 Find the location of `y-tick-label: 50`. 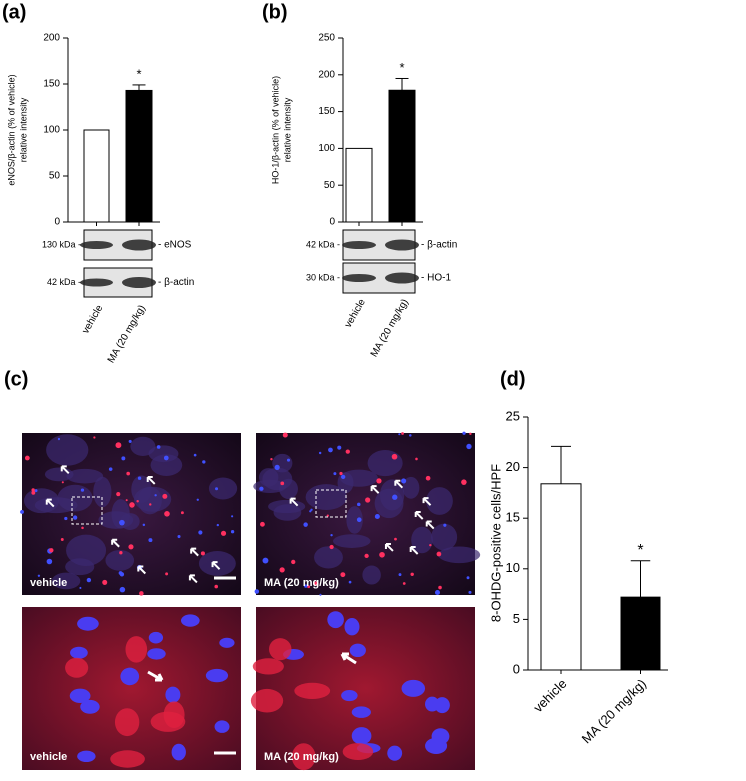

y-tick-label: 50 is located at coordinates (55, 176).